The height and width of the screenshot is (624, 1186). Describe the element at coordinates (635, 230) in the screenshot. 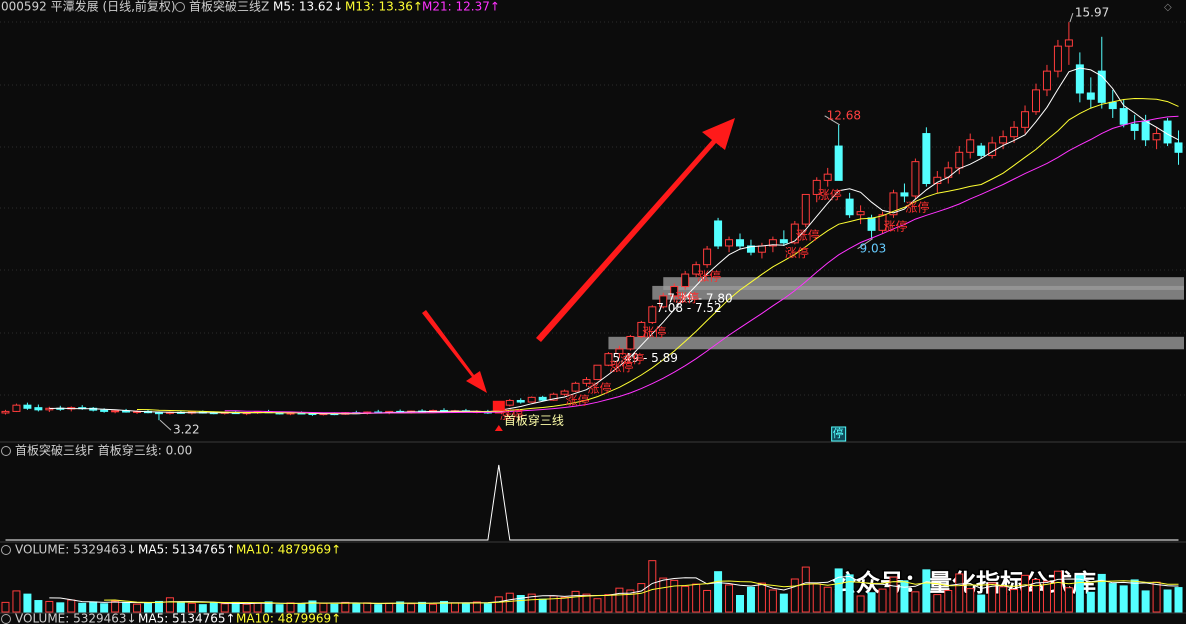

I see `big-arrow` at that location.